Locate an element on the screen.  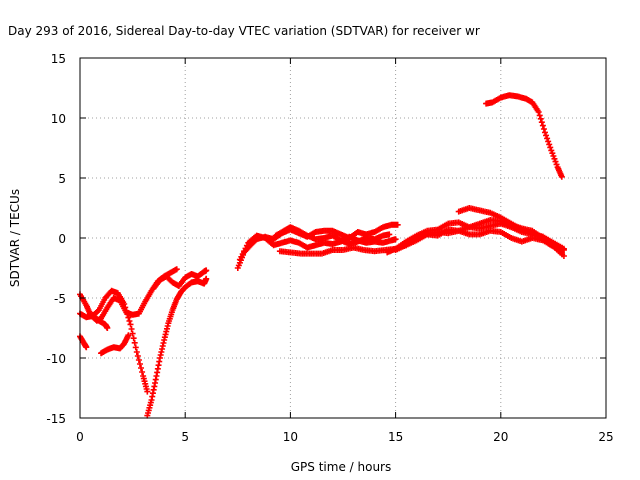
y-tick-label: 15 is located at coordinates (58, 59).